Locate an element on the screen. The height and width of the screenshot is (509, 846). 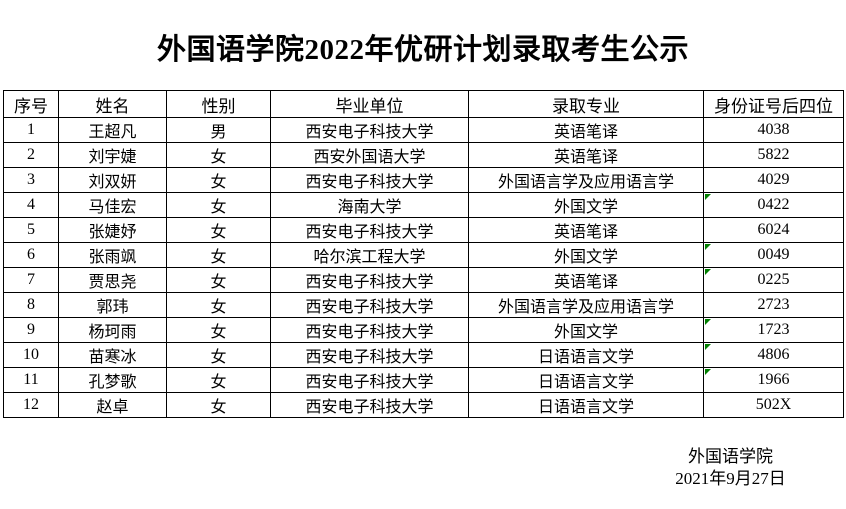
cell-name: 郭玮 is located at coordinates (112, 305).